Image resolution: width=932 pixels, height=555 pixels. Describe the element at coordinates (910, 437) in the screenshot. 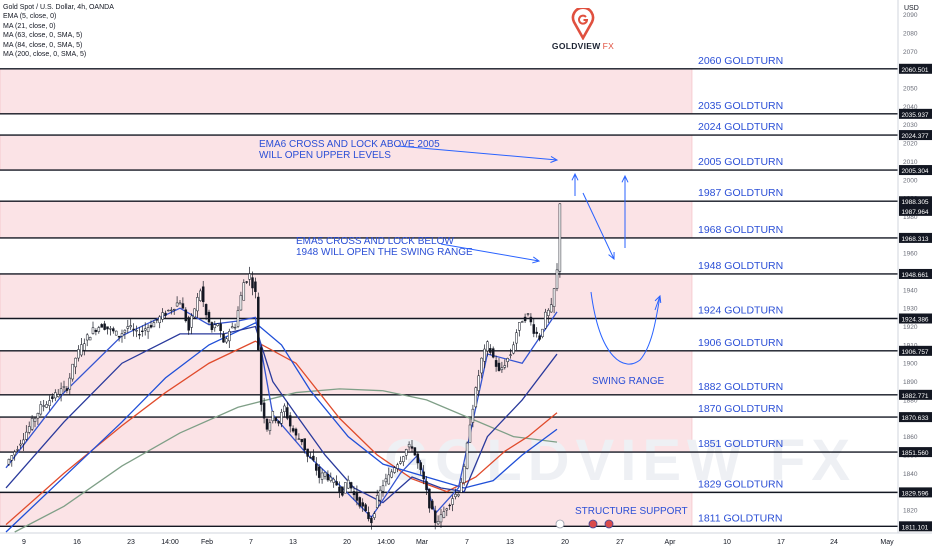

I see `price-tick-label: 1860` at that location.